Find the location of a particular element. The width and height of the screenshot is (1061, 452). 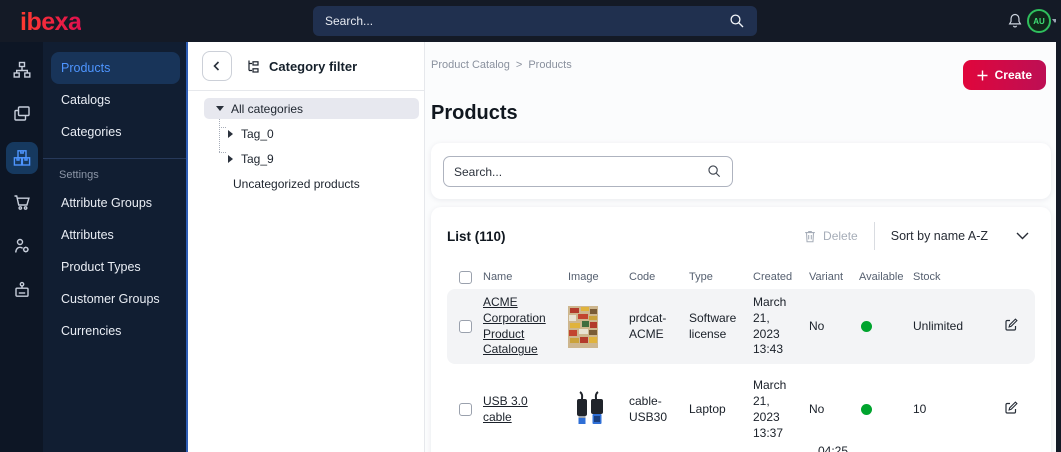

tree-item-label: Tag_9 is located at coordinates (257, 158).